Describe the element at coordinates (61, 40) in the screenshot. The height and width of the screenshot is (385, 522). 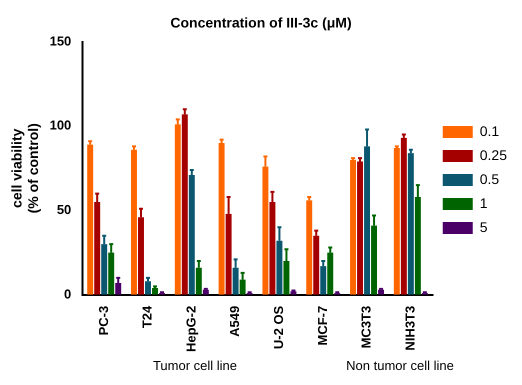
I see `y-tick-label: 150` at that location.